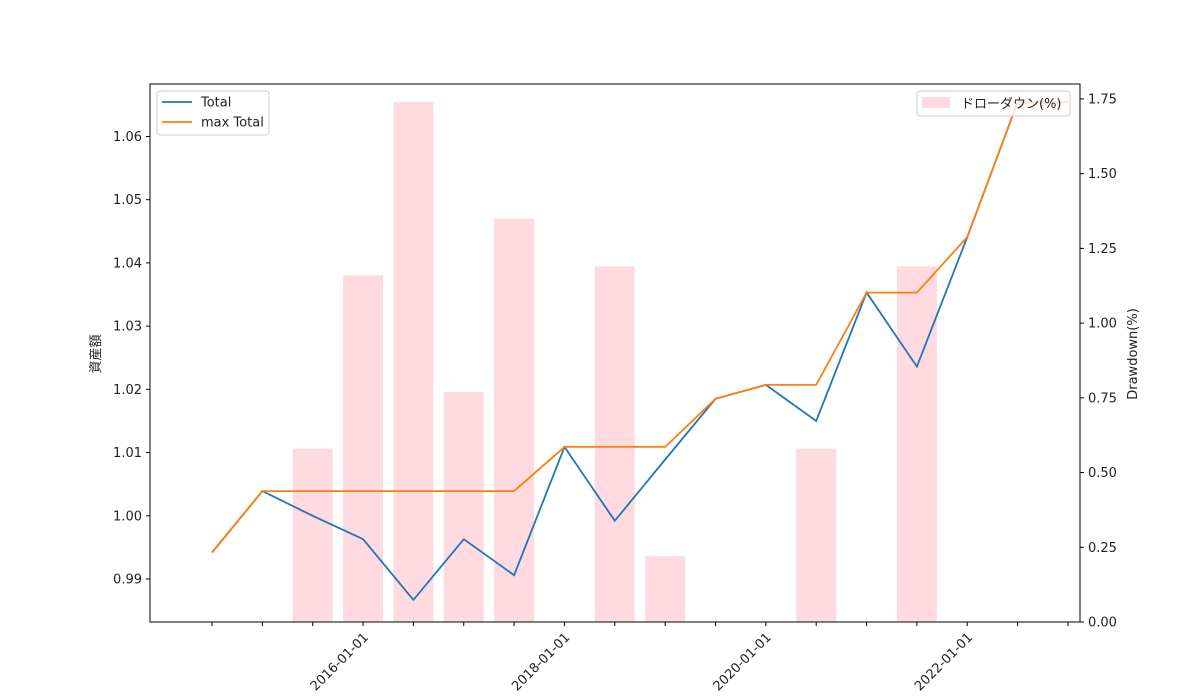  I want to click on y2-tick-label: 0.00, so click(1102, 623).